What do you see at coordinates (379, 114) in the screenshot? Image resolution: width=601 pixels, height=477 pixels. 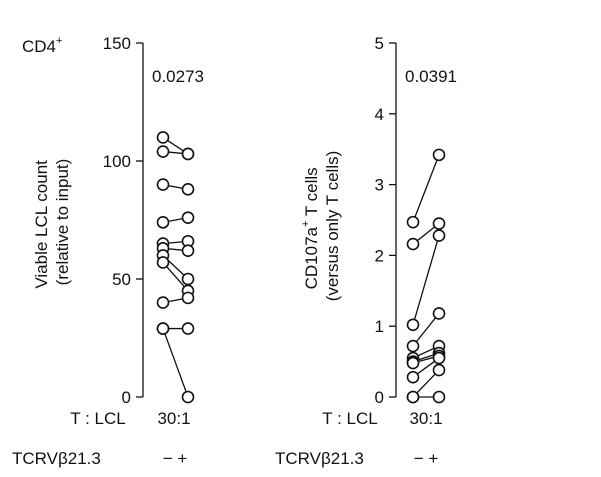 I see `y-tick-label: 4` at bounding box center [379, 114].